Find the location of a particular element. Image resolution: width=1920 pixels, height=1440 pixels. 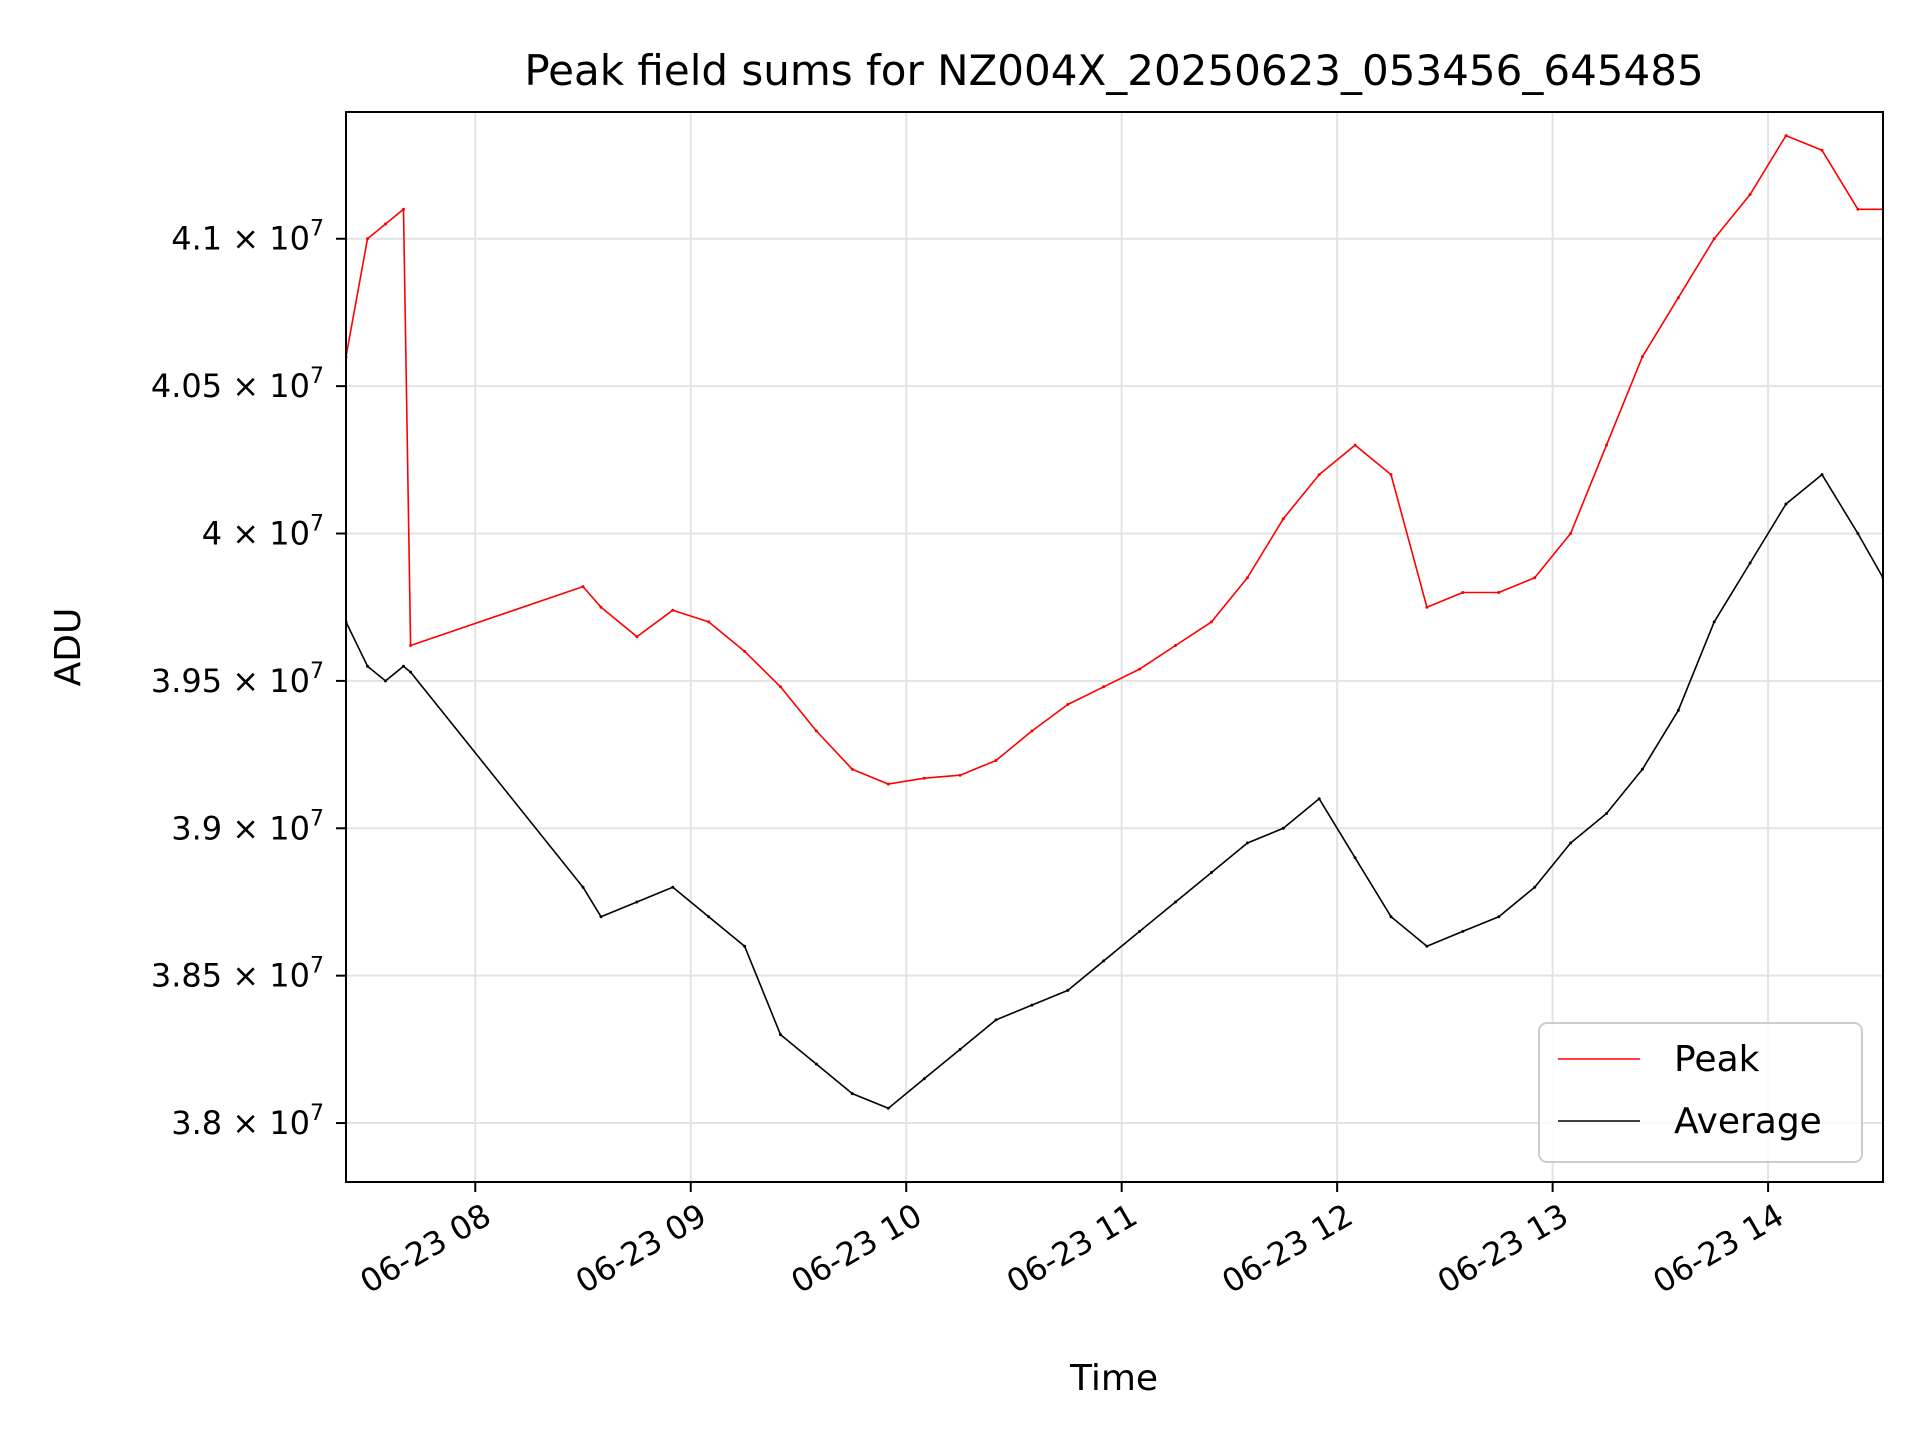

x-tick-label: 06-23 09 is located at coordinates (641, 1248).